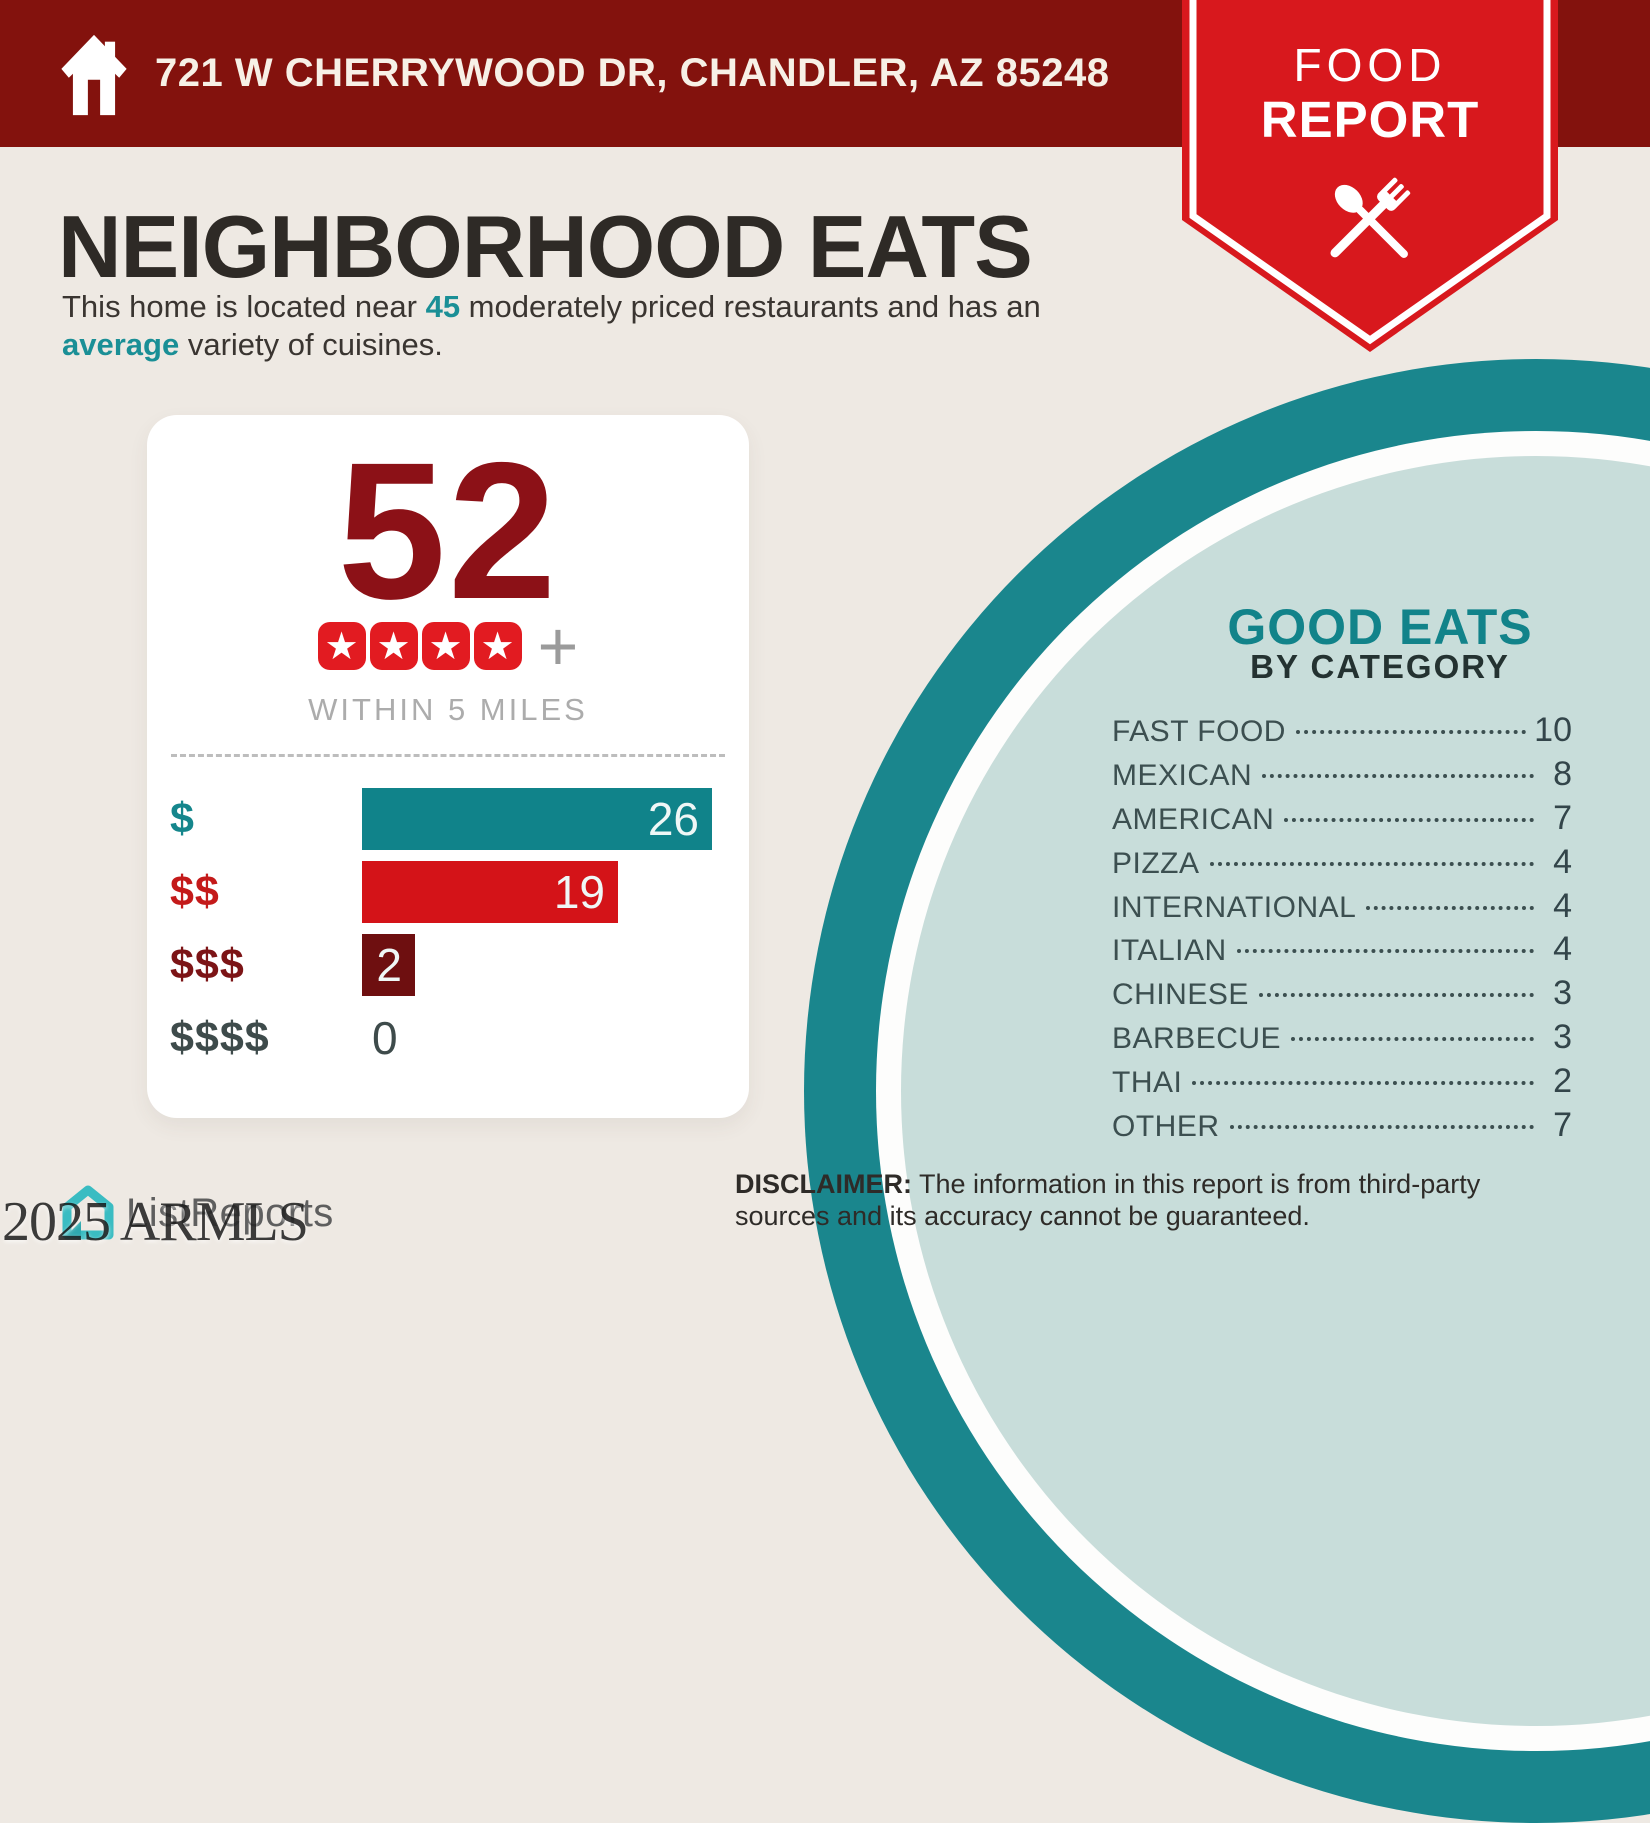 This screenshot has width=1650, height=1823. What do you see at coordinates (1199, 731) in the screenshot?
I see `cuisine-category-label: FAST FOOD` at bounding box center [1199, 731].